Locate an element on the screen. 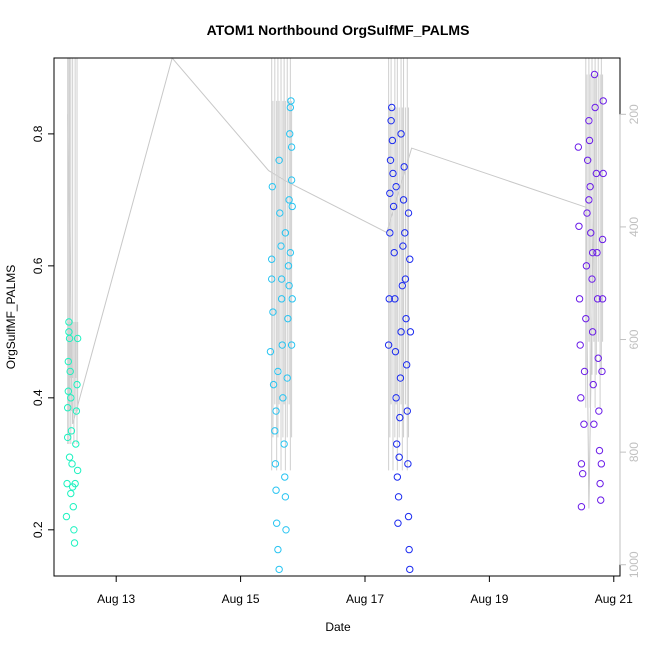  x-axis-label: Date is located at coordinates (338, 627).